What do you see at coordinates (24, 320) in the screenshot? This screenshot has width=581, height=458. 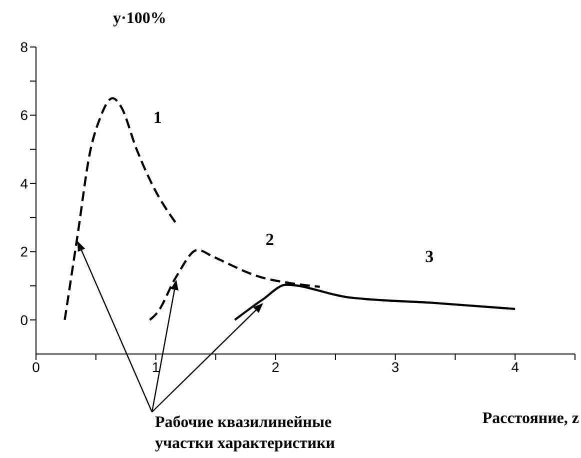 I see `y-tick-label: 0` at bounding box center [24, 320].